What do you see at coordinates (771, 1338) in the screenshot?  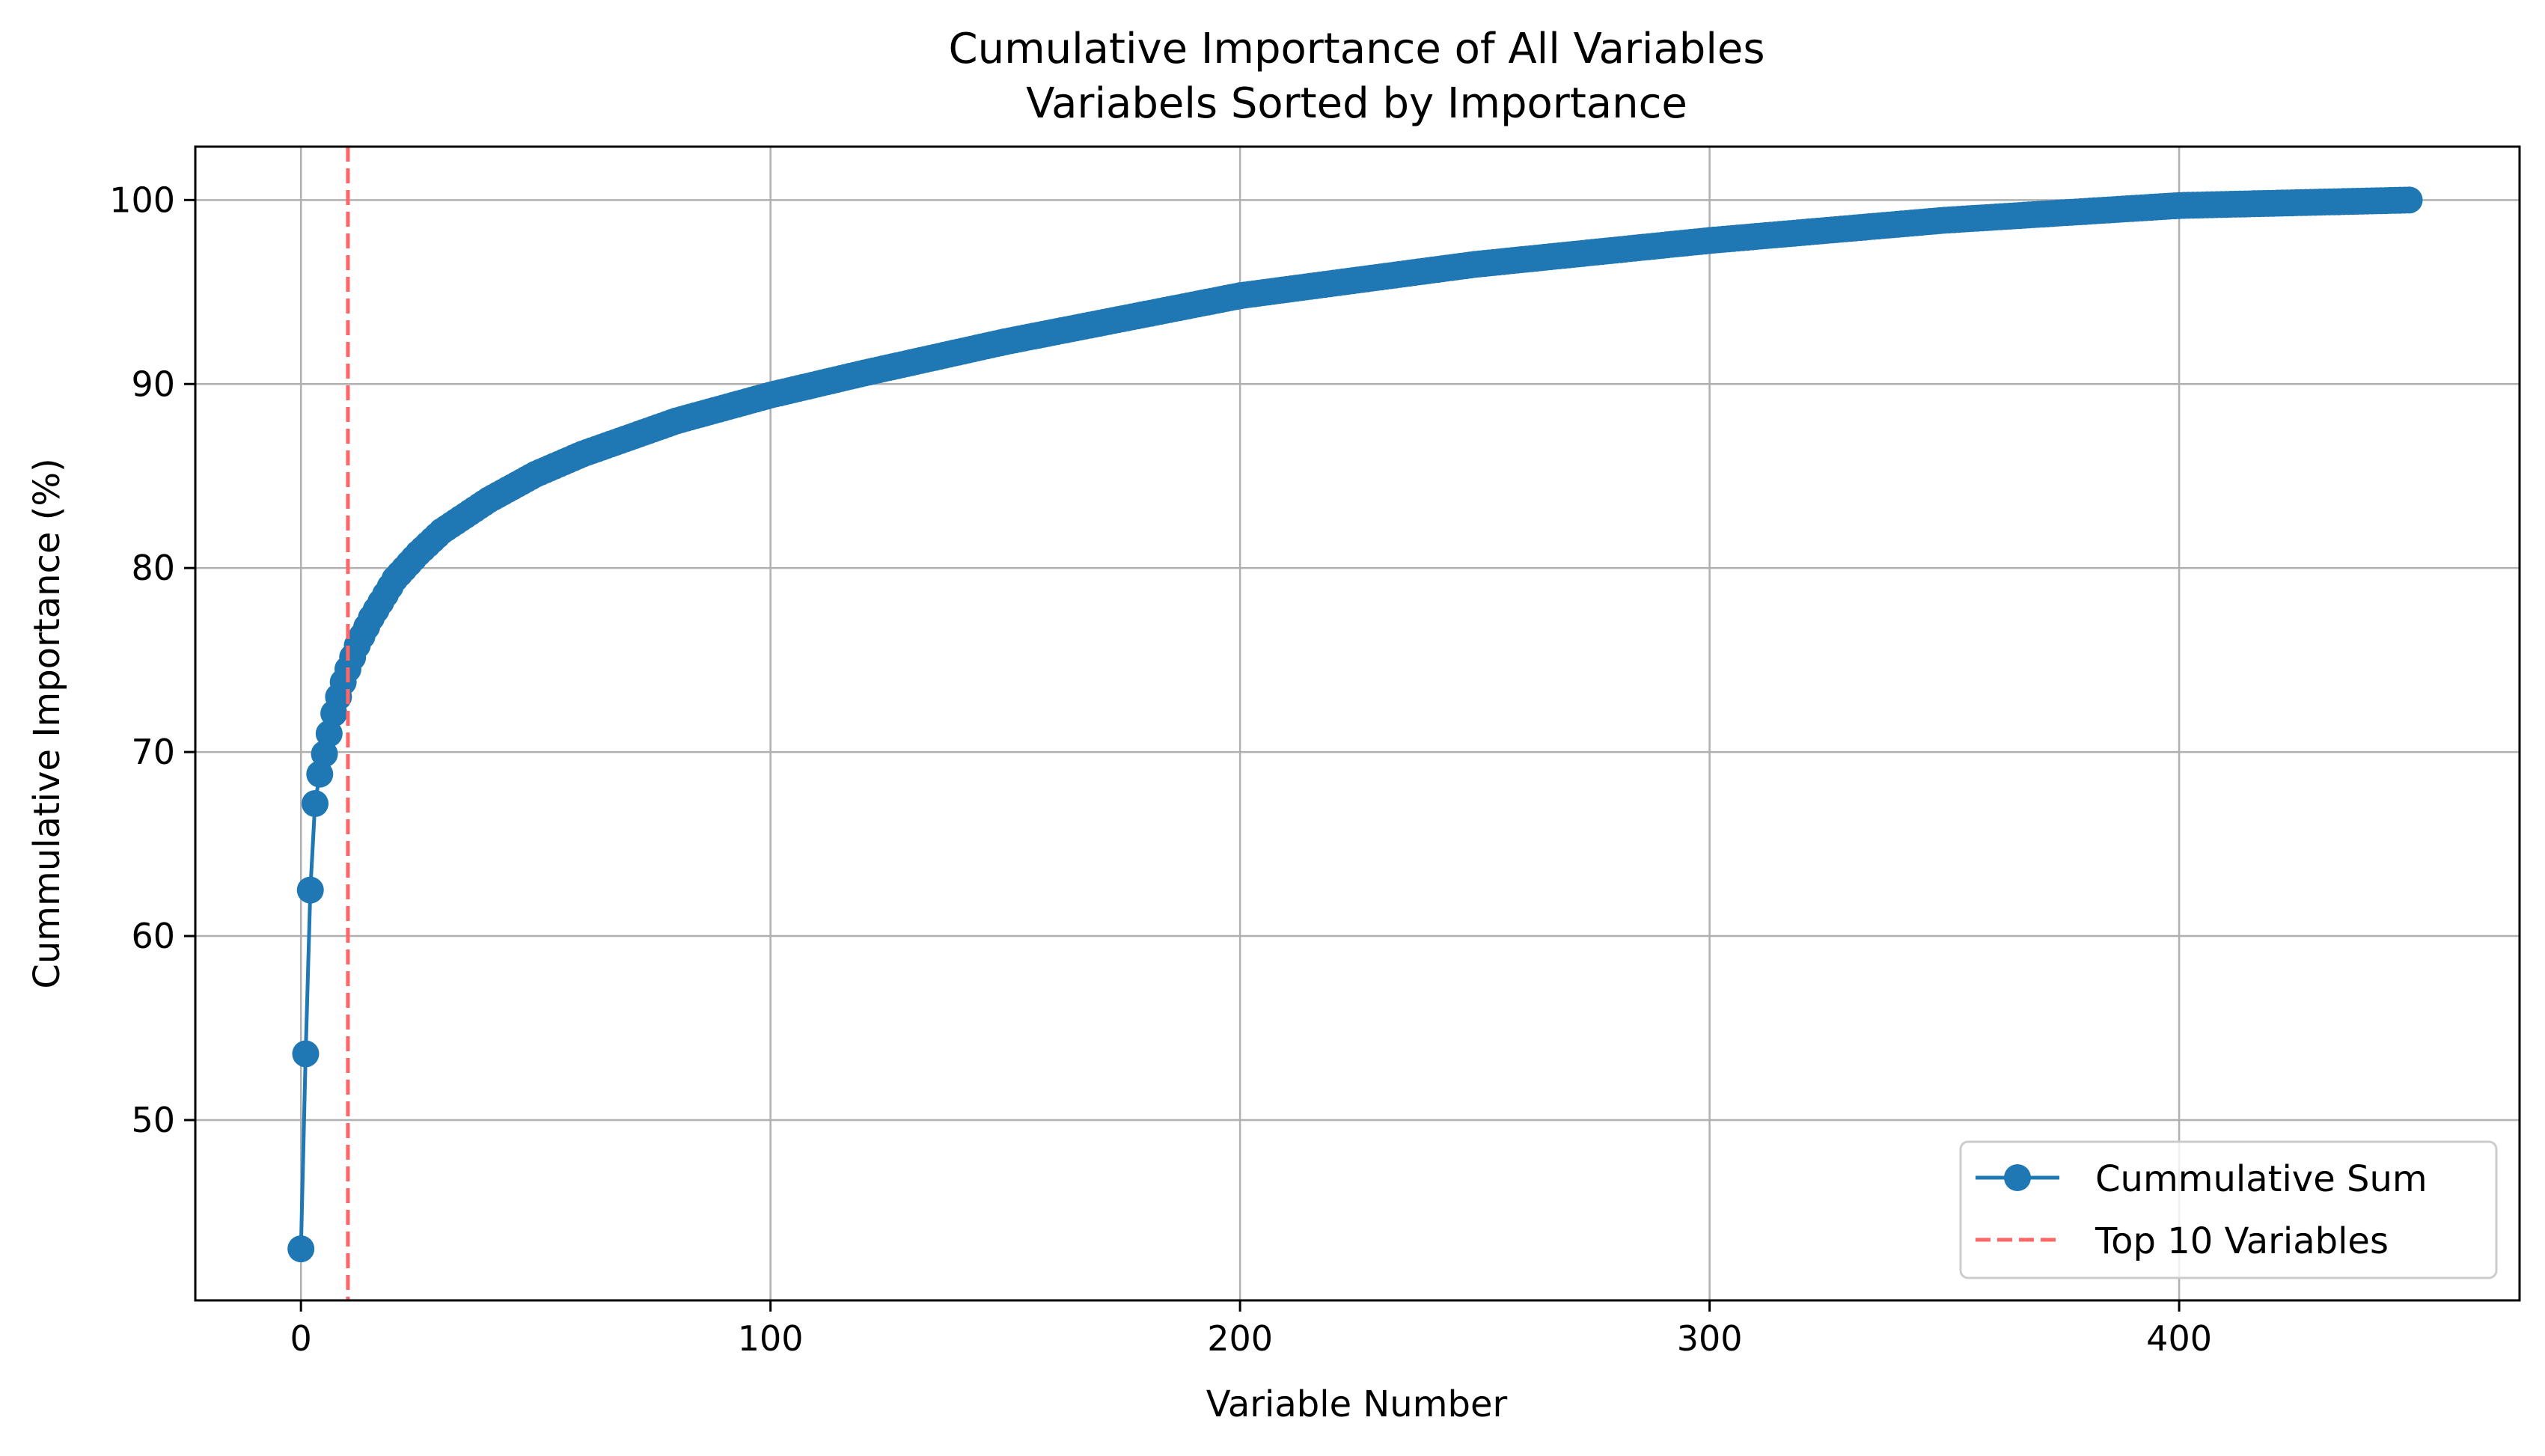 I see `x-tick-label: 100` at bounding box center [771, 1338].